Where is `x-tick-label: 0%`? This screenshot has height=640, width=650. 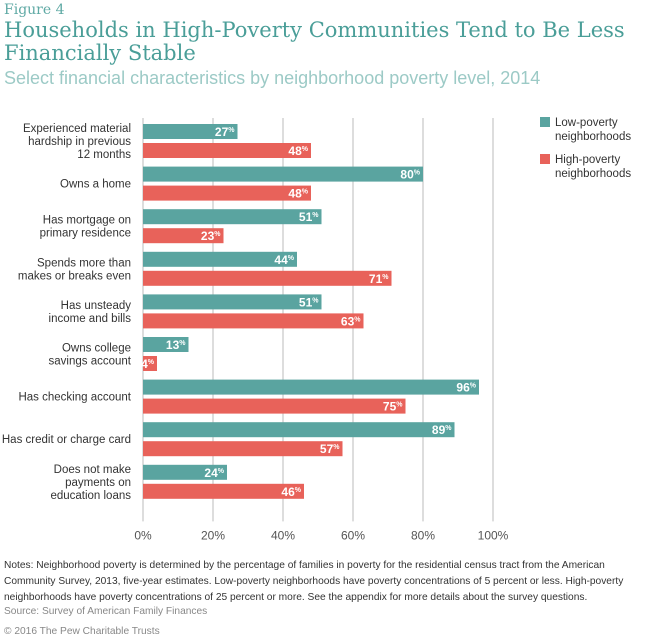 x-tick-label: 0% is located at coordinates (143, 535).